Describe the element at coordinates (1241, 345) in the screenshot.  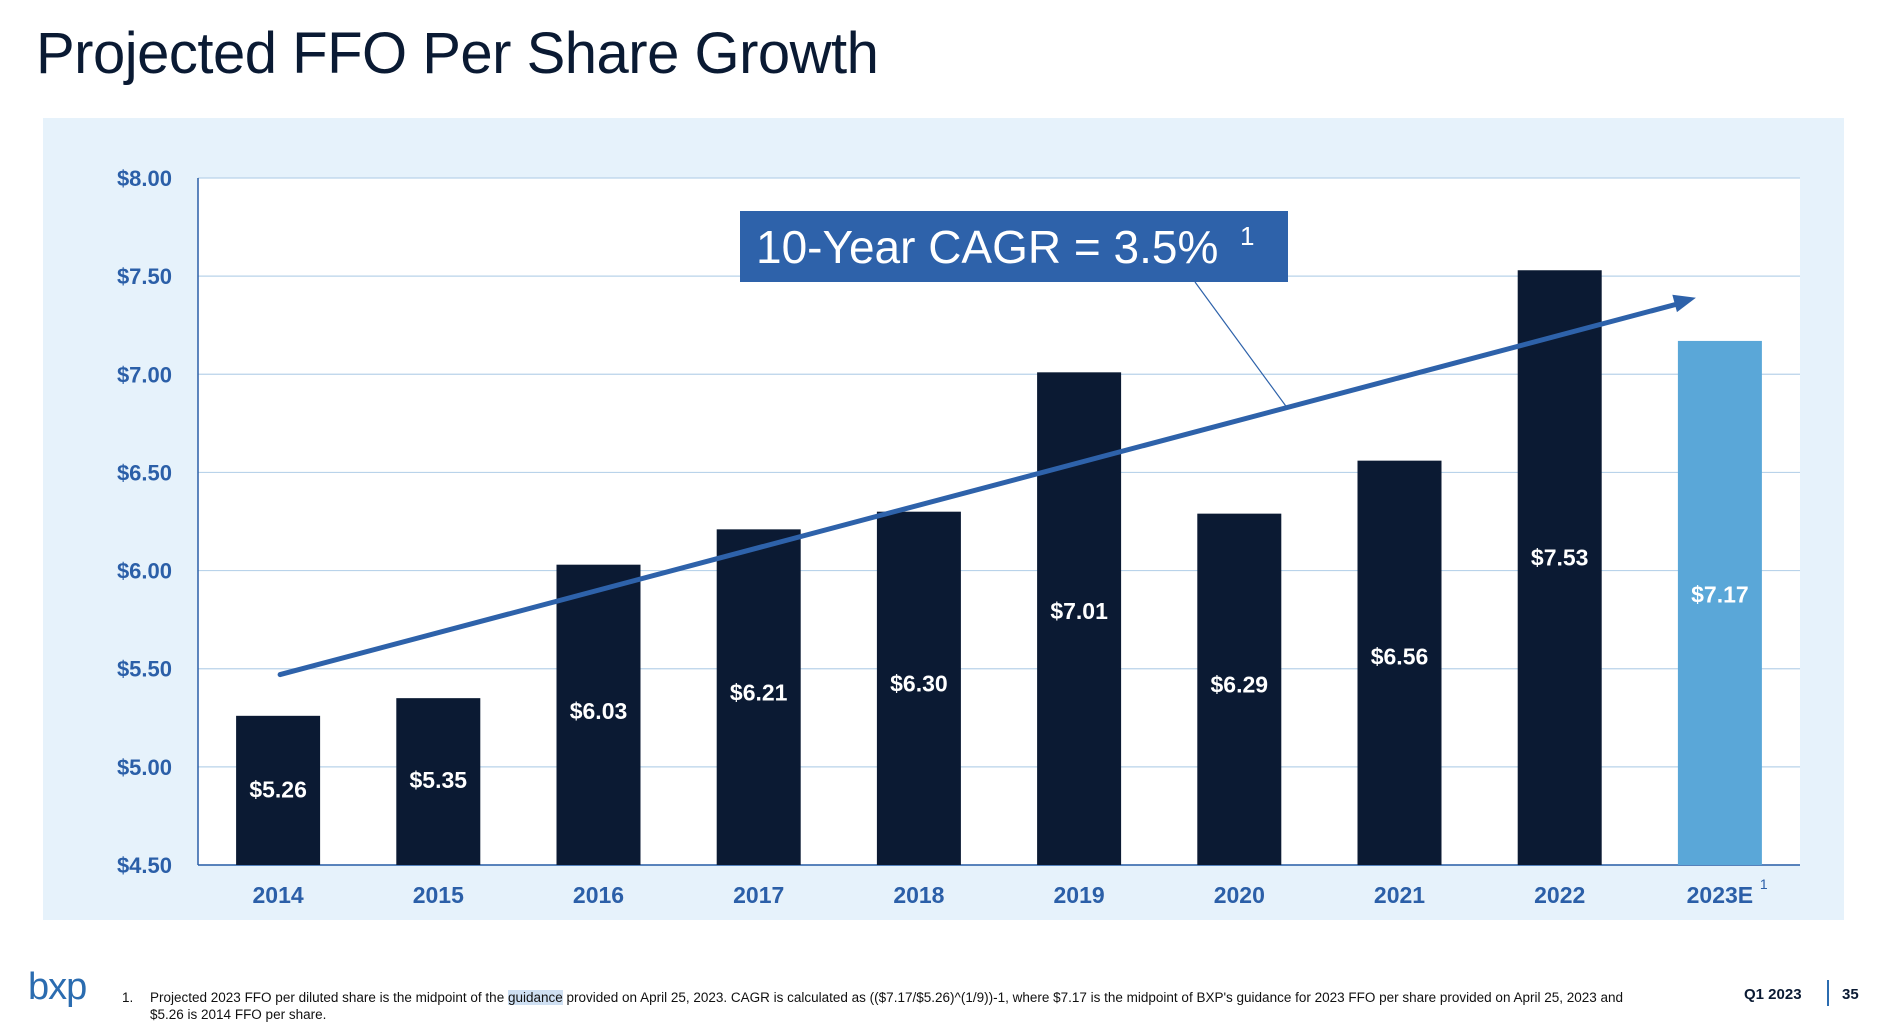
I see `callout-leader-line` at that location.